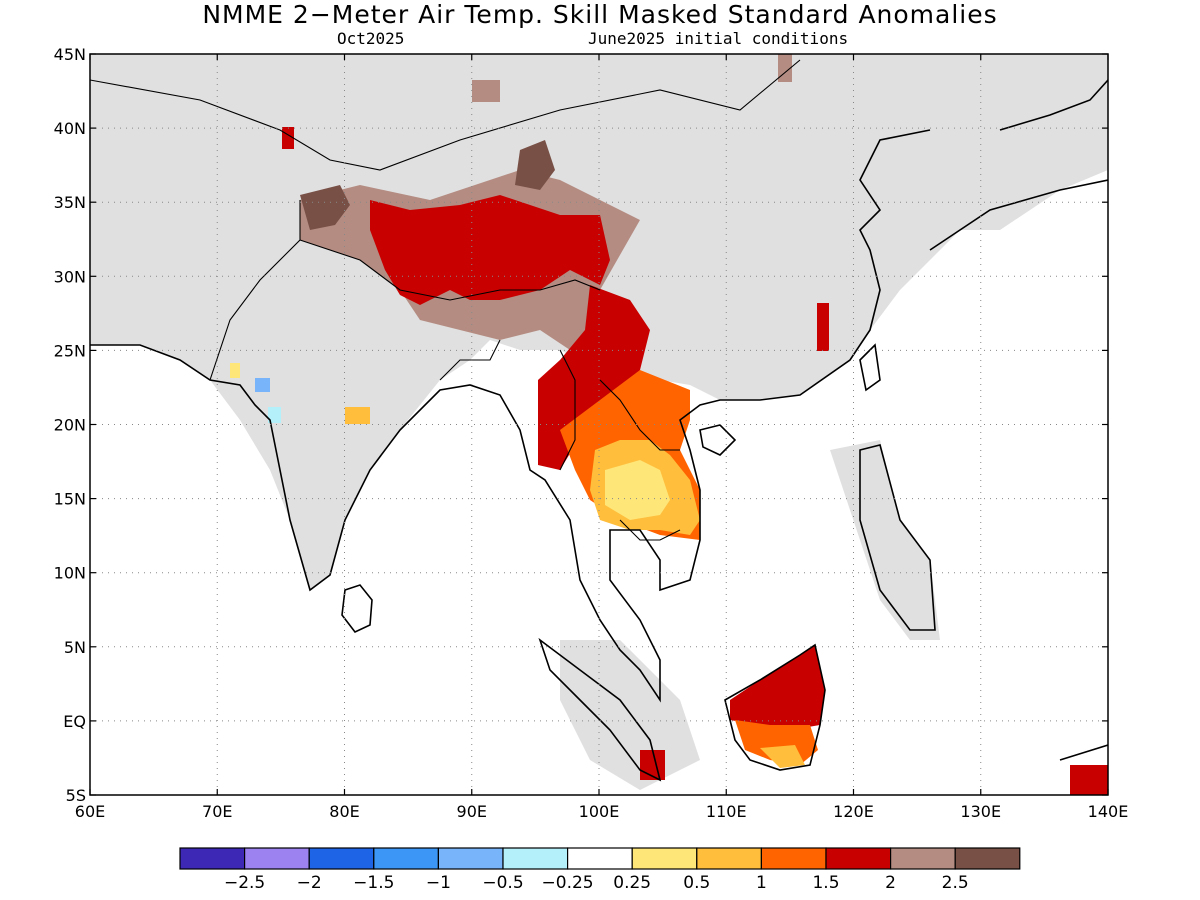 Image resolution: width=1200 pixels, height=900 pixels. I want to click on colorbar-label: −2, so click(309, 883).